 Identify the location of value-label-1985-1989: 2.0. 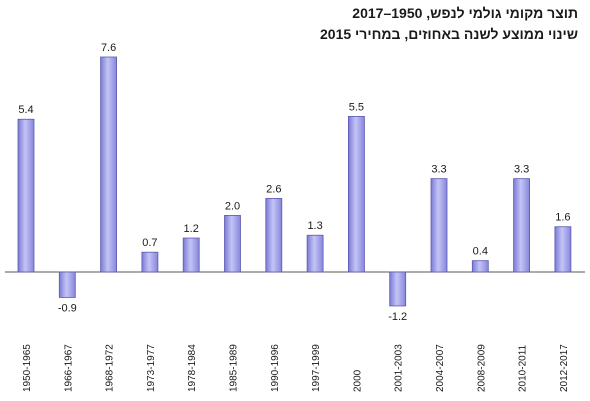
(232, 206).